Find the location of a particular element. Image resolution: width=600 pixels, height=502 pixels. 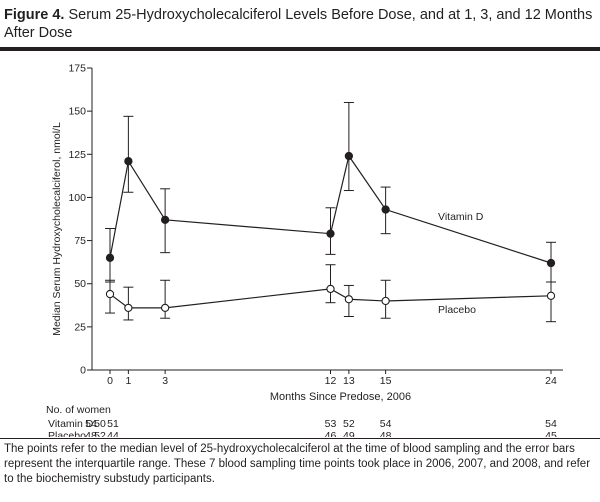

y-tick-label: 125 is located at coordinates (77, 155).